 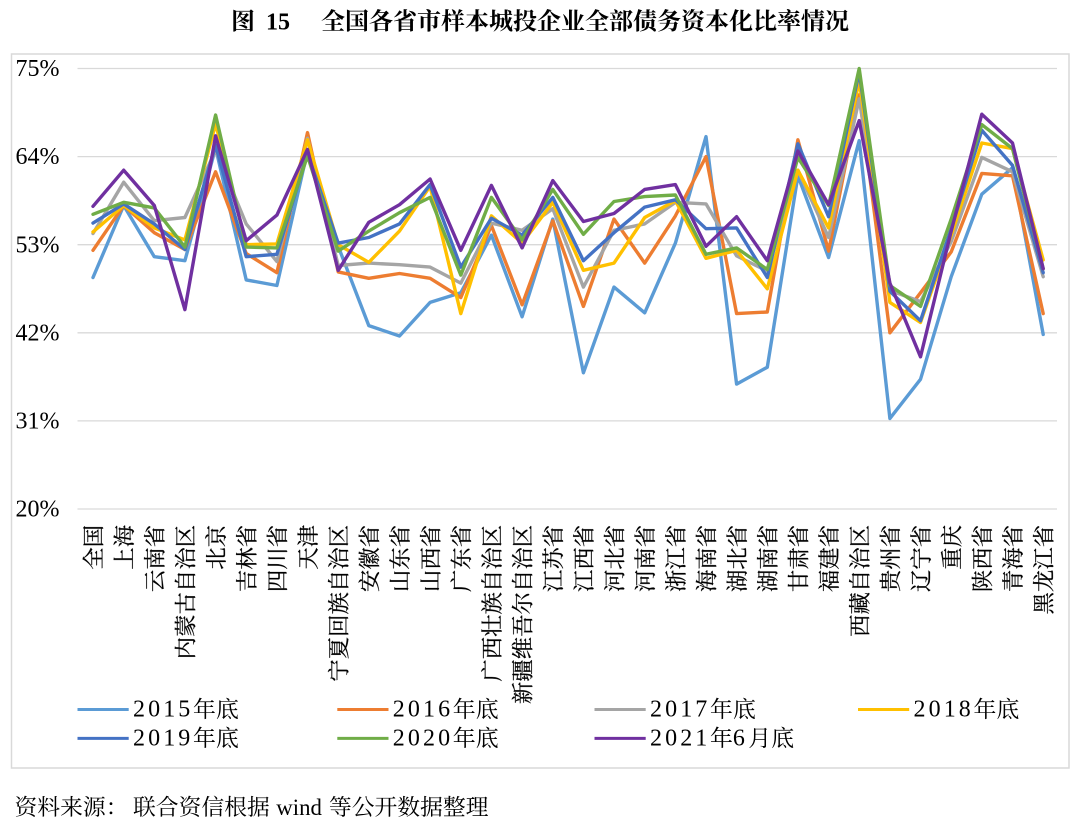 What do you see at coordinates (680, 738) in the screenshot?
I see `svg-text: 2021` at bounding box center [680, 738].